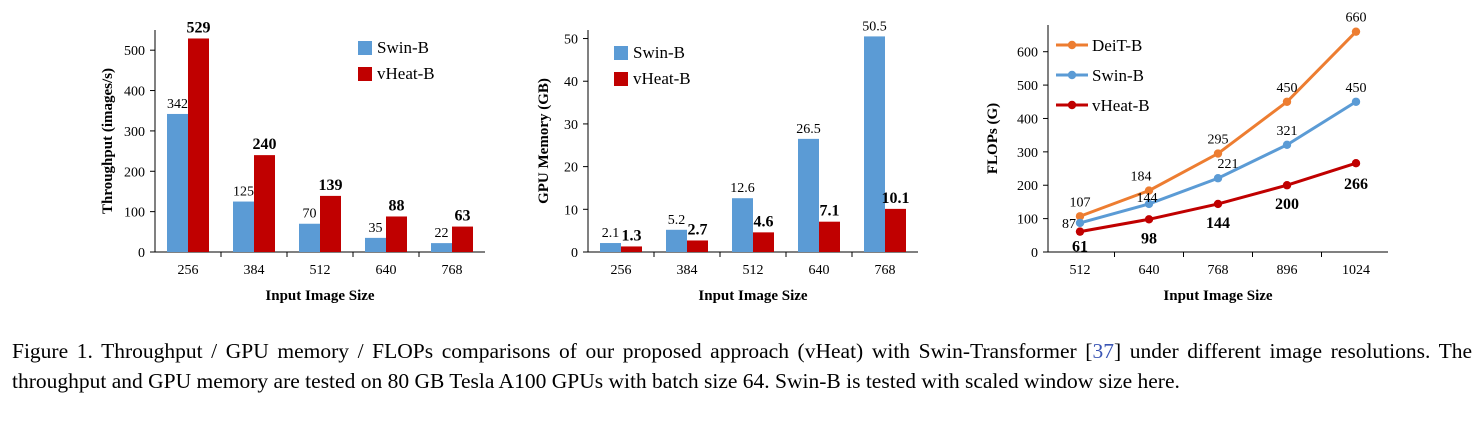 Image resolution: width=1483 pixels, height=436 pixels. I want to click on data-label-swin-b: 26.5, so click(808, 129).